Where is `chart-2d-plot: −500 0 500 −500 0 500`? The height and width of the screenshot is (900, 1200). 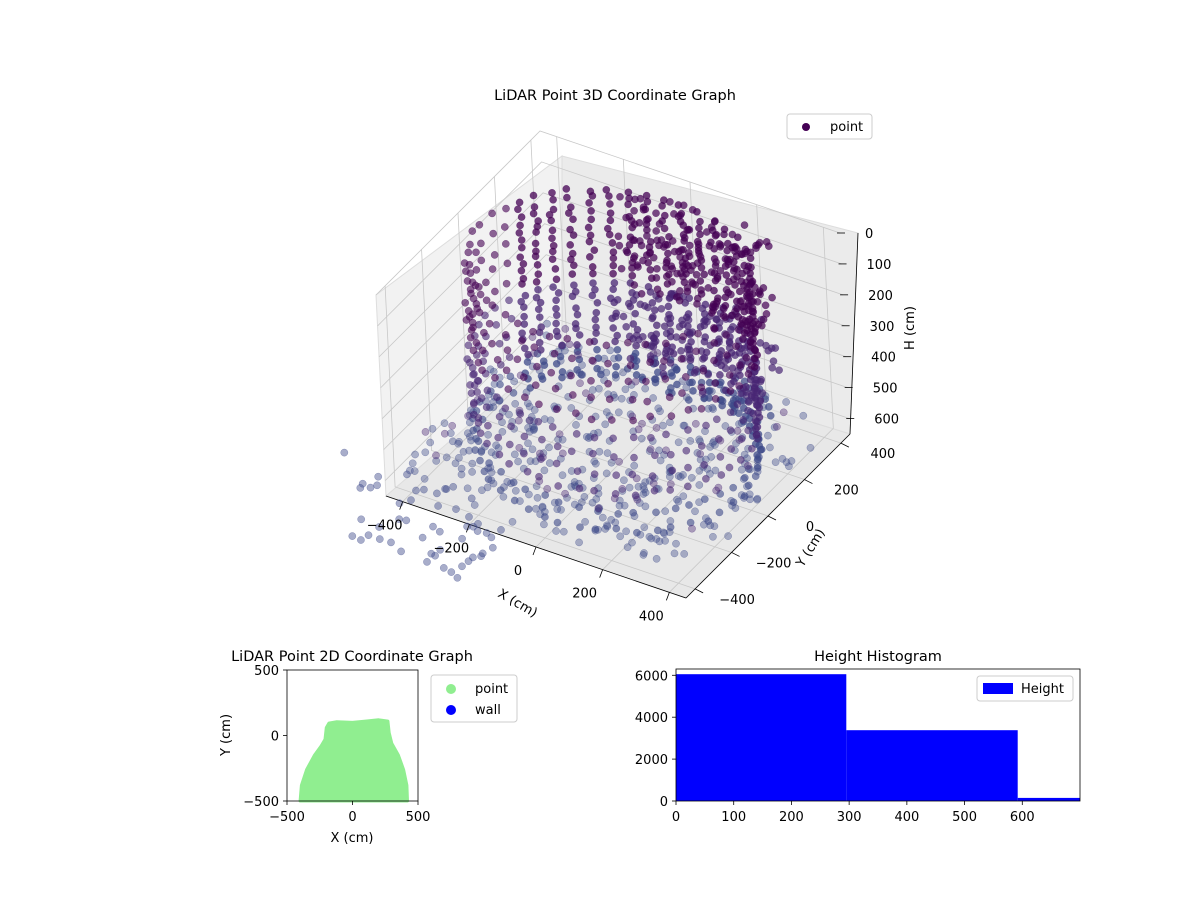
chart-2d-plot: −500 0 500 −500 0 500 is located at coordinates (336, 744).